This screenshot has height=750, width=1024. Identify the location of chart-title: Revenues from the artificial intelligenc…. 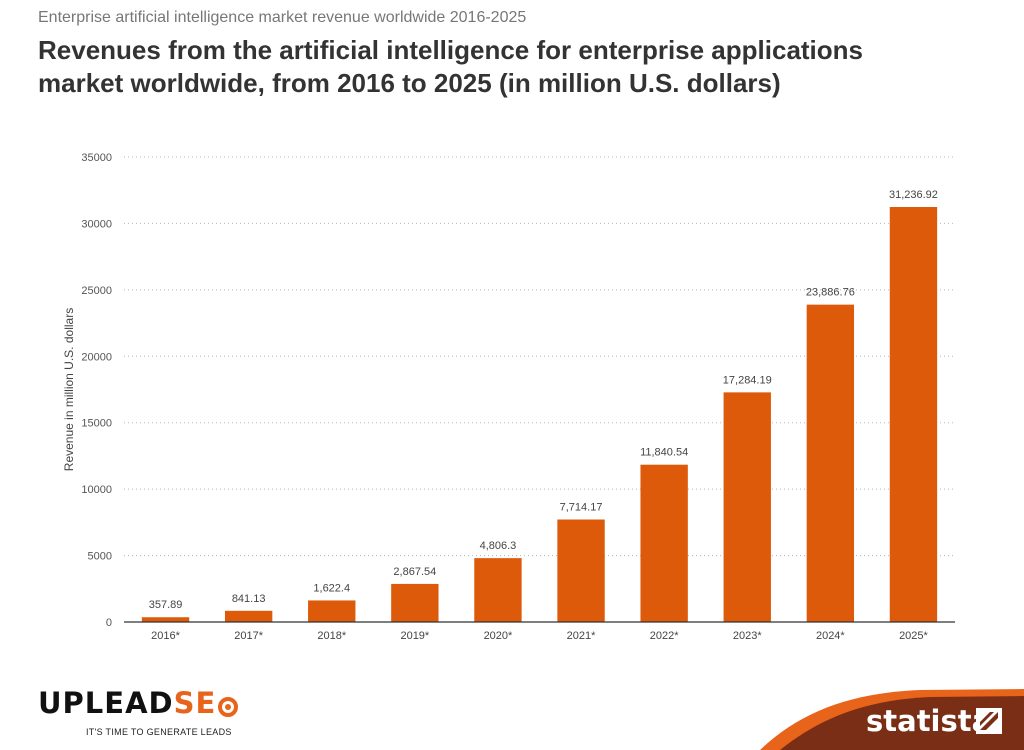
(451, 66).